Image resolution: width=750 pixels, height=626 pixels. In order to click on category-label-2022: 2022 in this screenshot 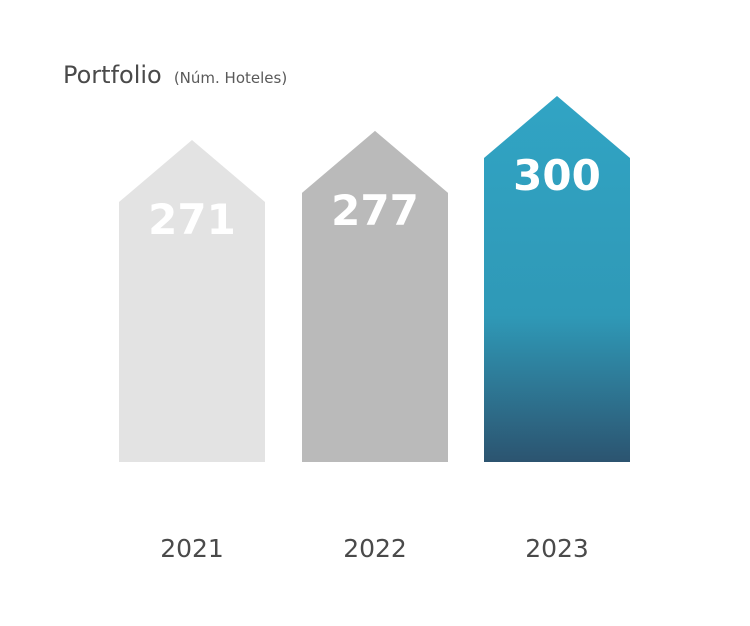, I will do `click(375, 548)`.